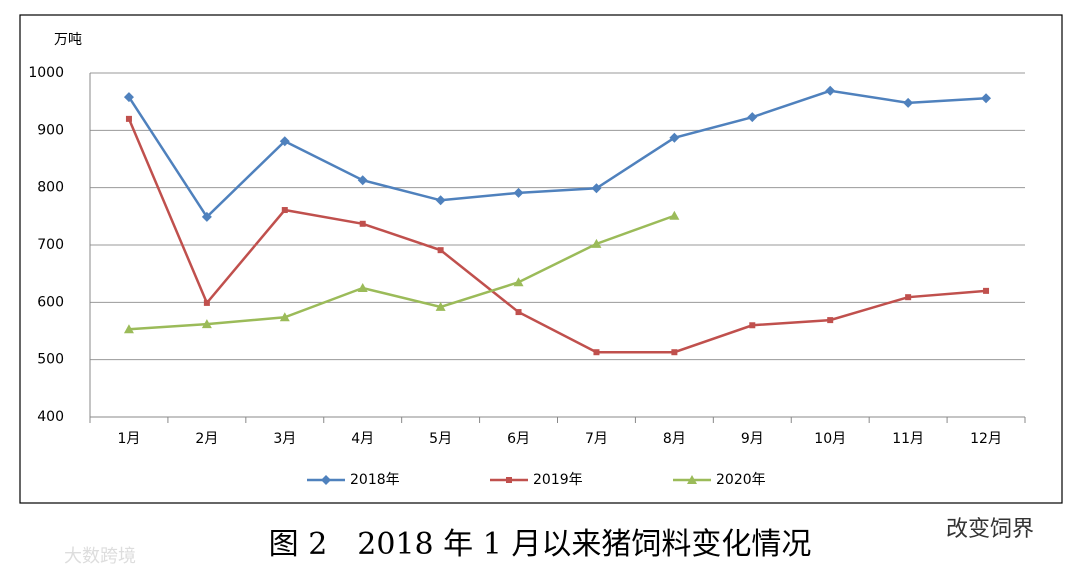  I want to click on y-axis-label: 万吨, so click(68, 40).